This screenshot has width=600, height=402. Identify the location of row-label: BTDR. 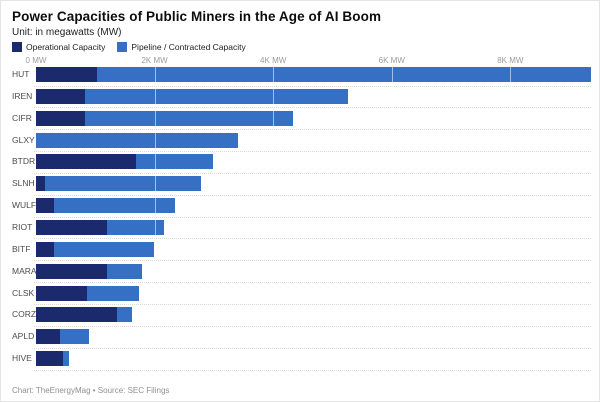
(24, 161).